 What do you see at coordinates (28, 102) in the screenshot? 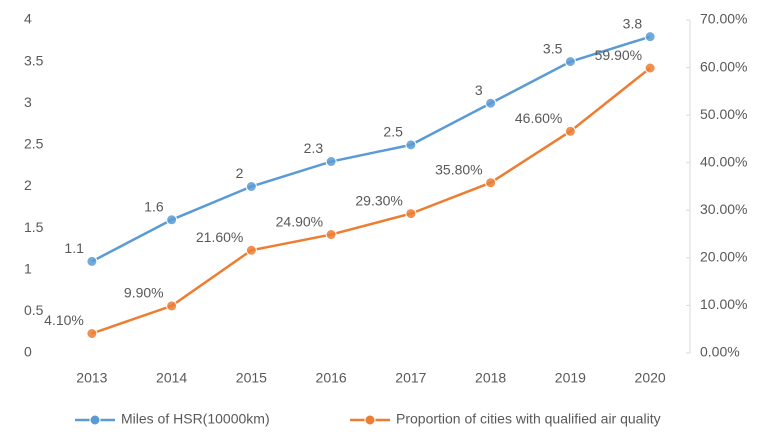
I see `y-tick-label: 3` at bounding box center [28, 102].